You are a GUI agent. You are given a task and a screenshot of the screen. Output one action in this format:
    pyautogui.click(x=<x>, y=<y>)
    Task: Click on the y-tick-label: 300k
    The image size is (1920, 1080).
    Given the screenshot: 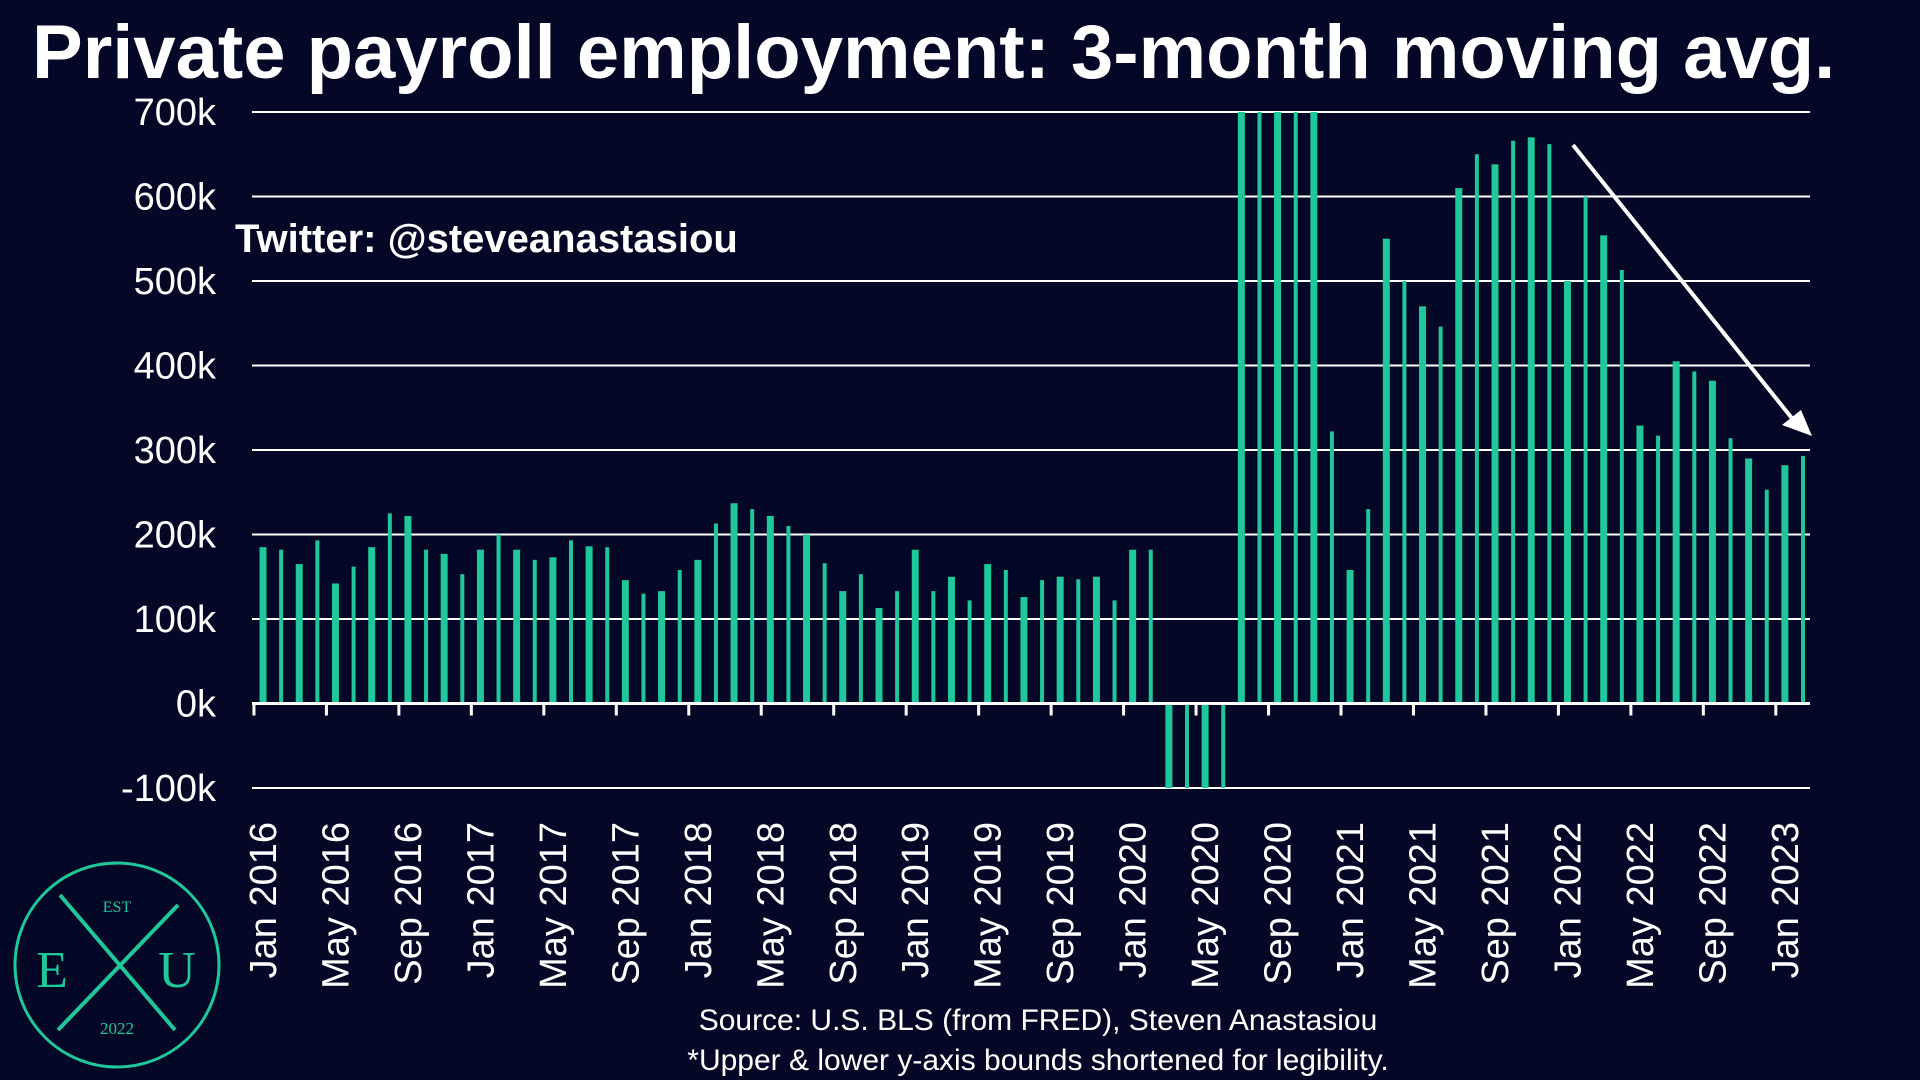 What is the action you would take?
    pyautogui.click(x=175, y=451)
    